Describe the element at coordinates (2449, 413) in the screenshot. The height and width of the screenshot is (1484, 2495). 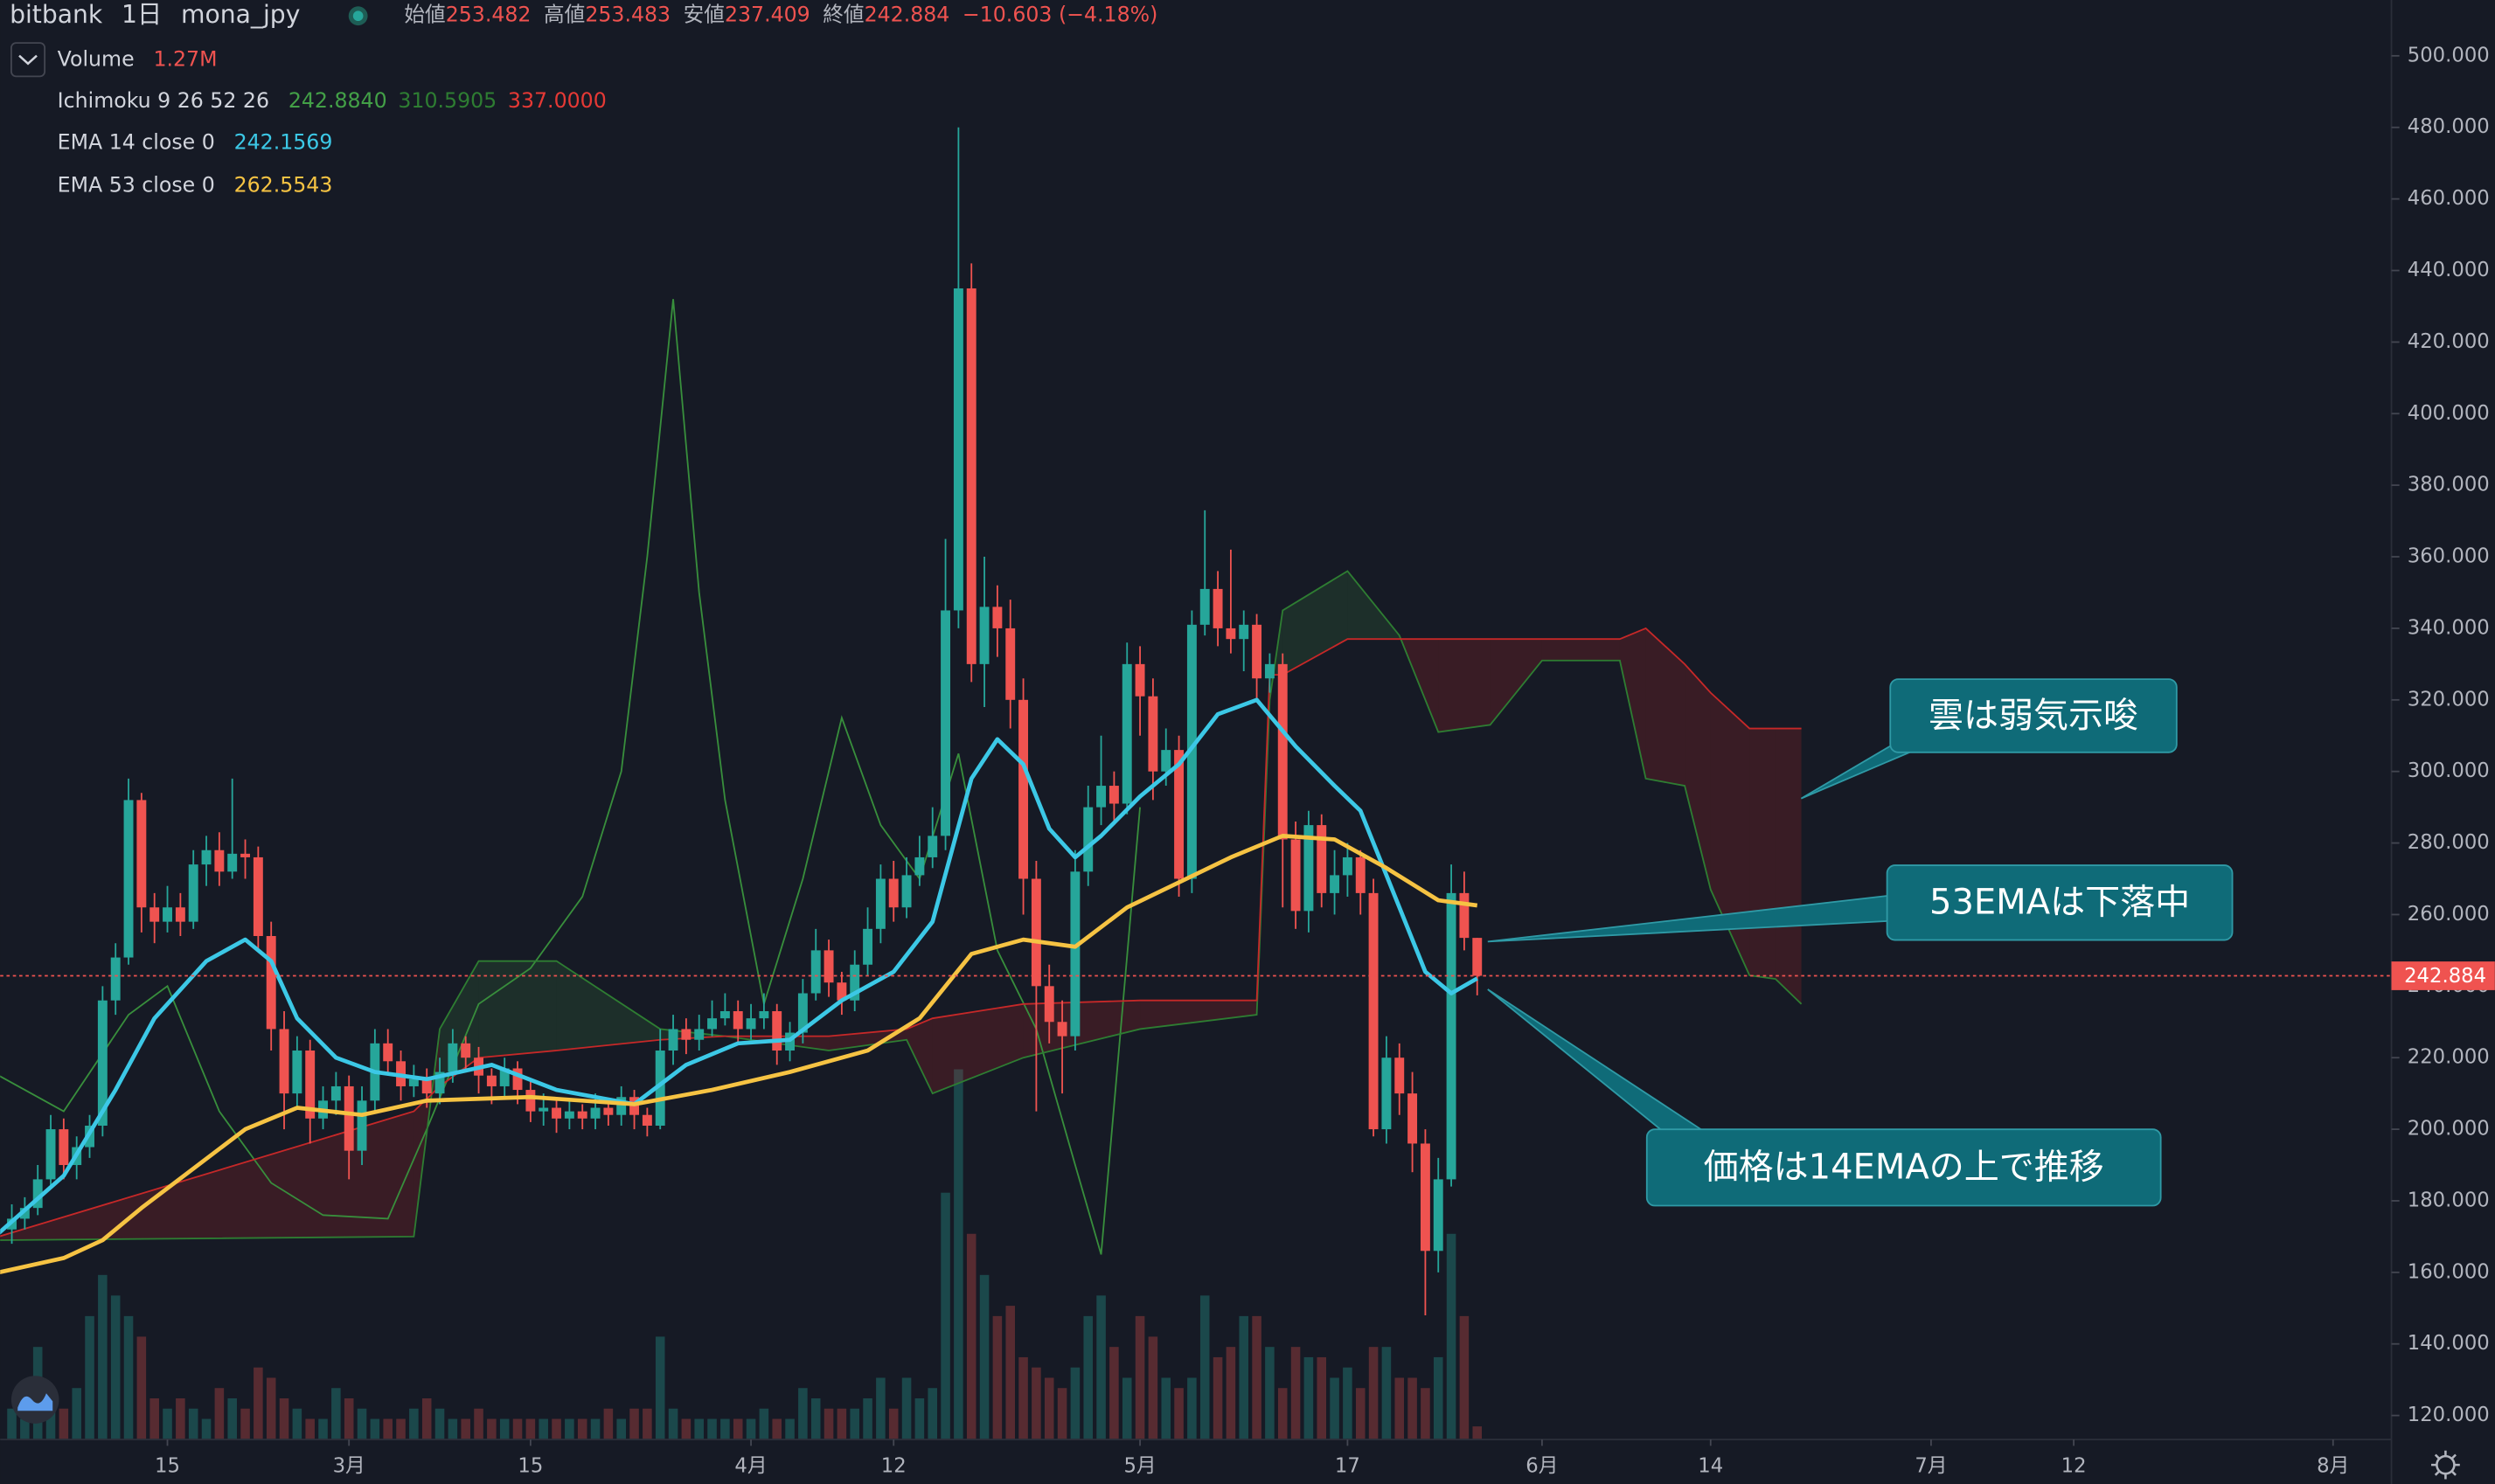
I see `y-tick-label: 400.000` at that location.